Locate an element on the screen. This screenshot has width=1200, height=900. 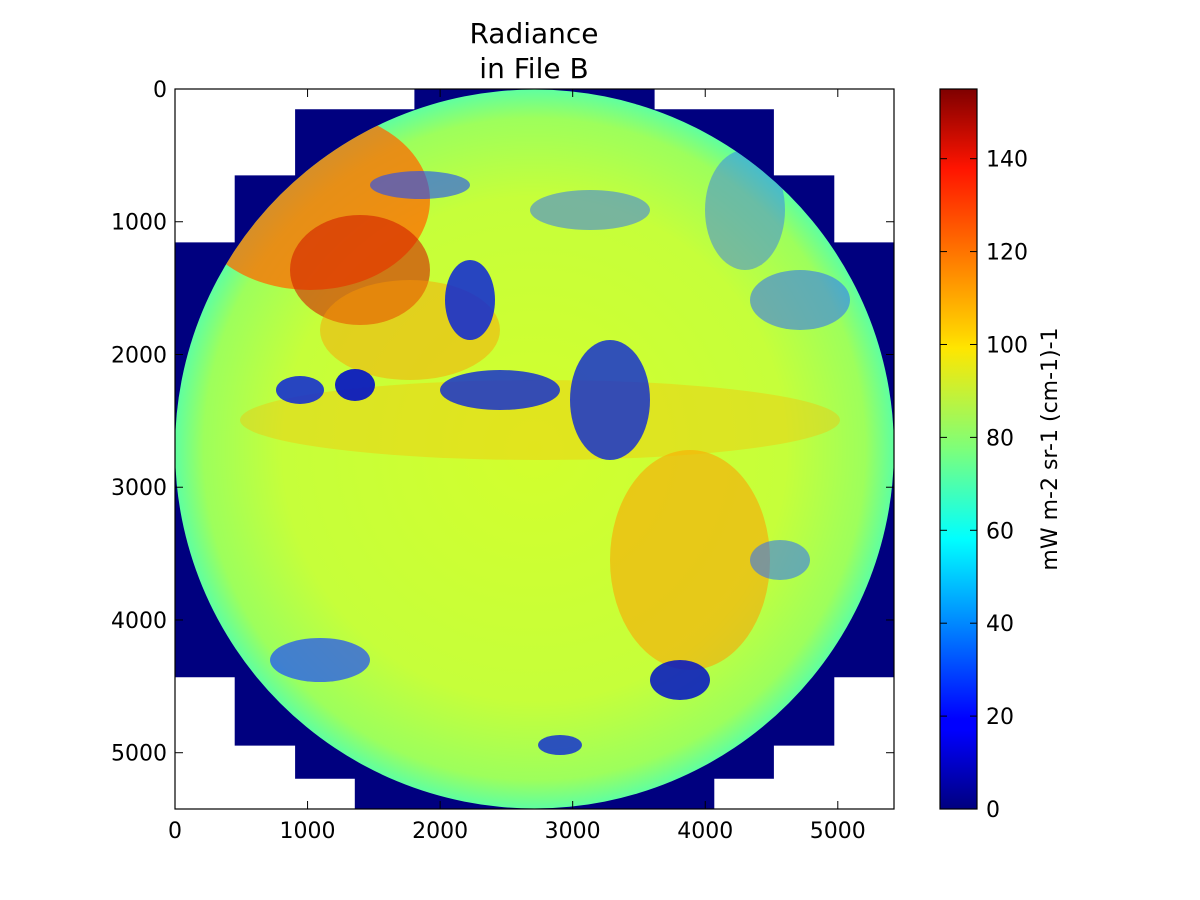
colorbar-tick-label: 60 is located at coordinates (1000, 531).